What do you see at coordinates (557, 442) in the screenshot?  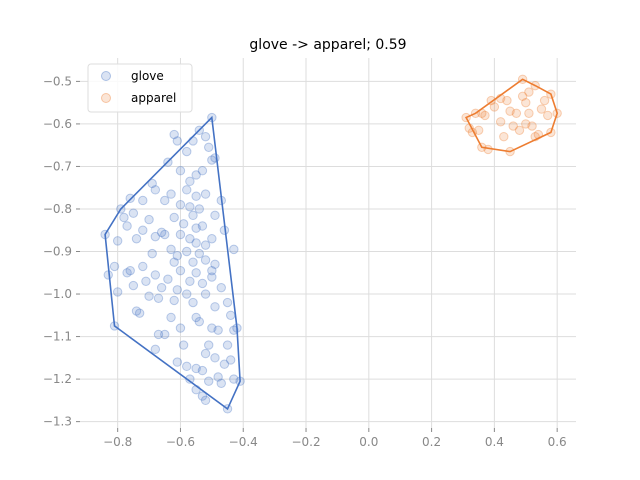 I see `x-tick-label: 0.6` at bounding box center [557, 442].